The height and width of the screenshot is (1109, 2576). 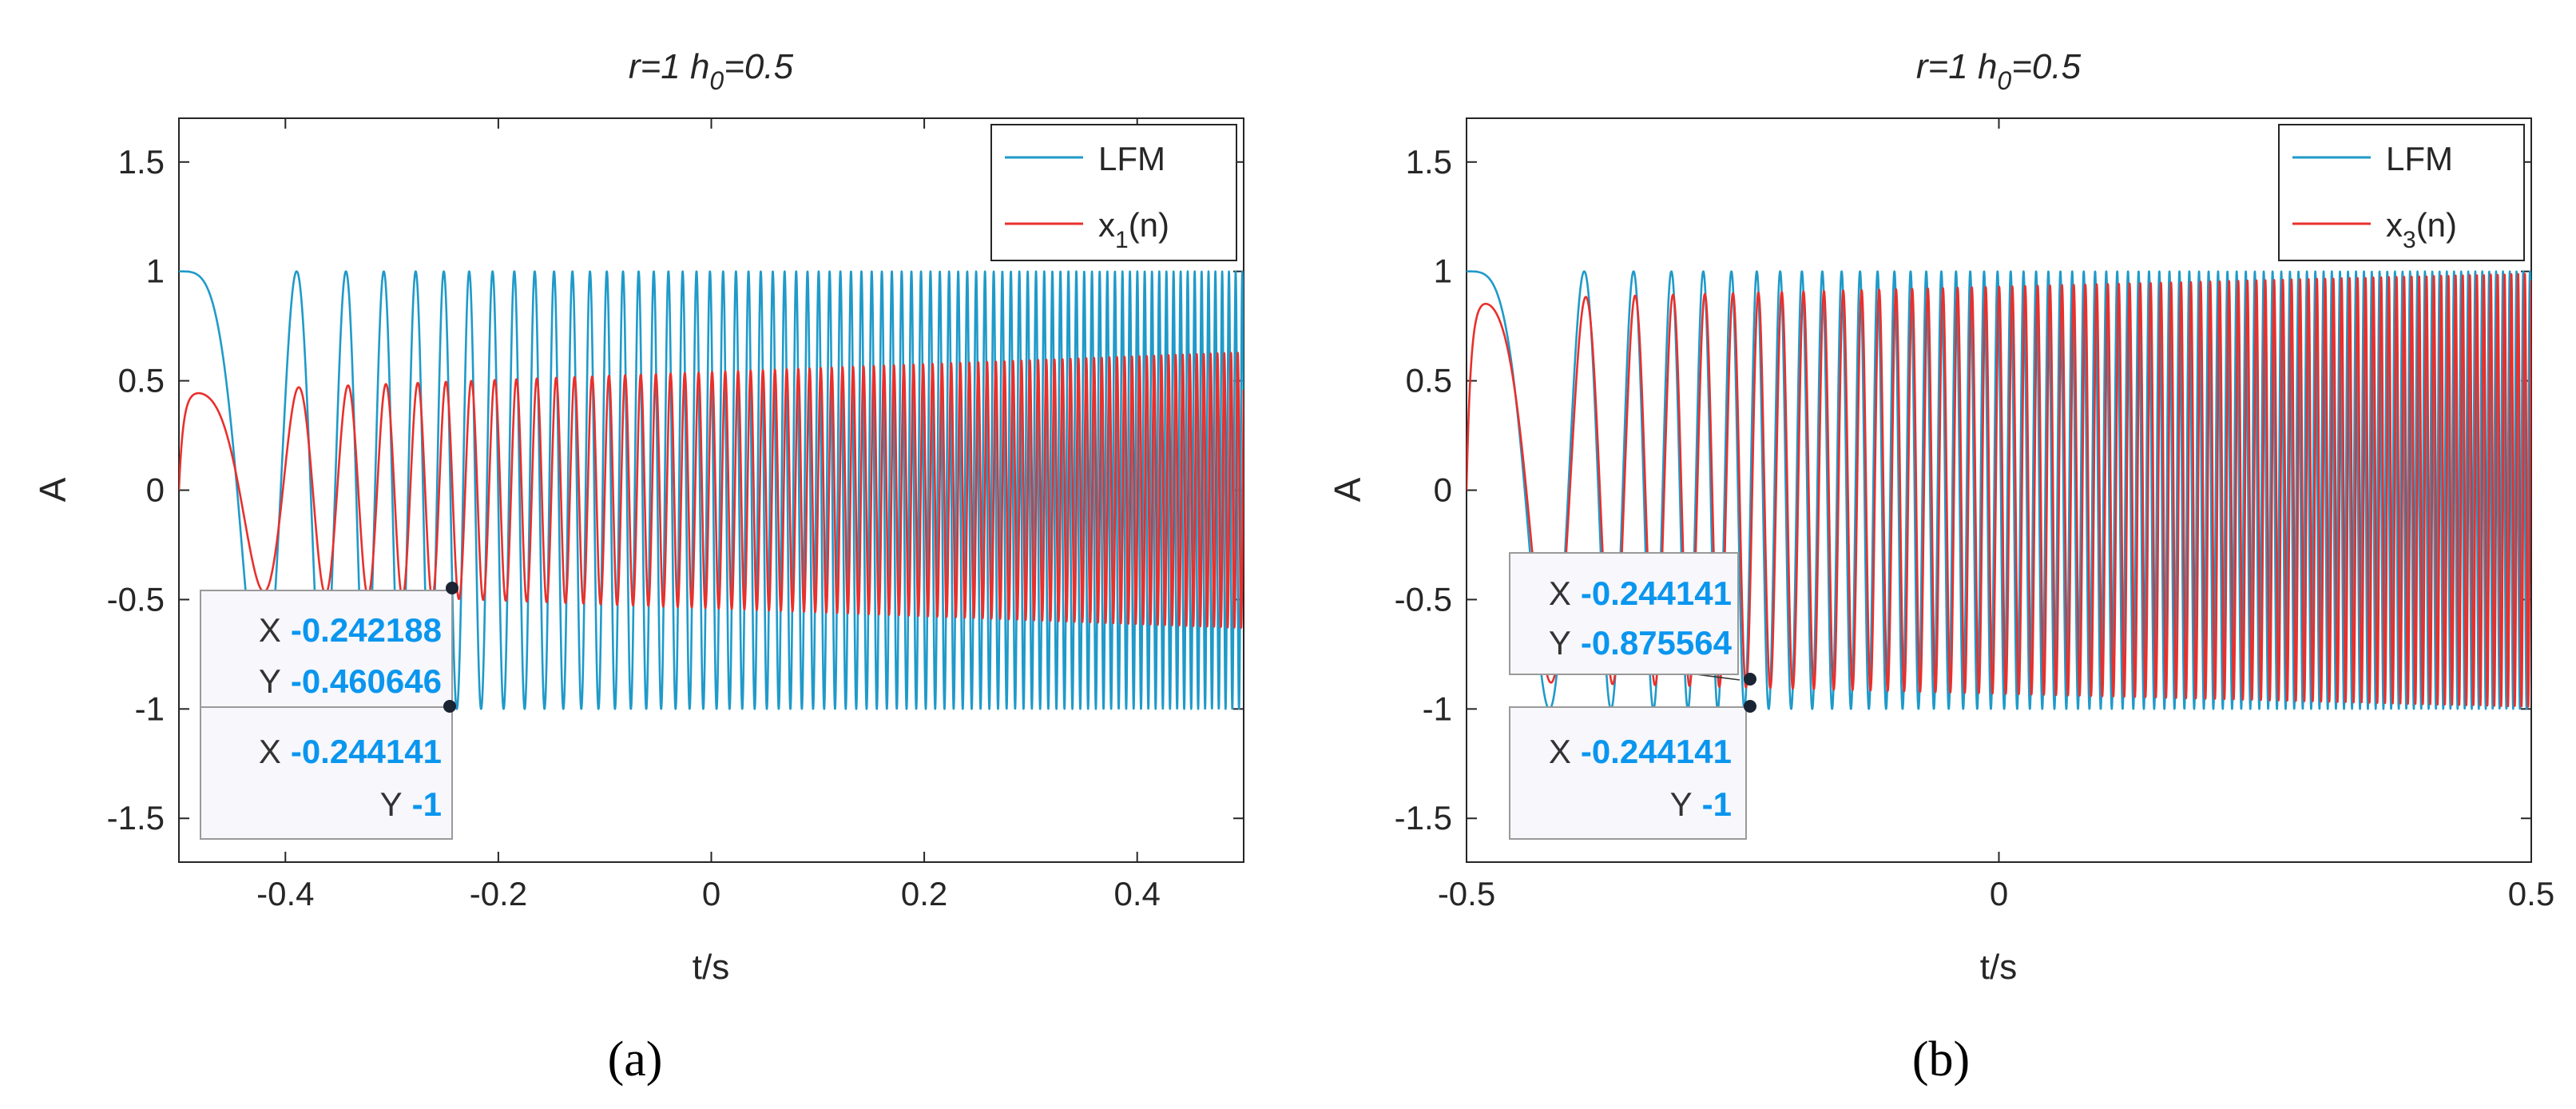 I want to click on datatips: X -0.242188 Y -0.460646 X -0.244141 Y -1, so click(x=329, y=711).